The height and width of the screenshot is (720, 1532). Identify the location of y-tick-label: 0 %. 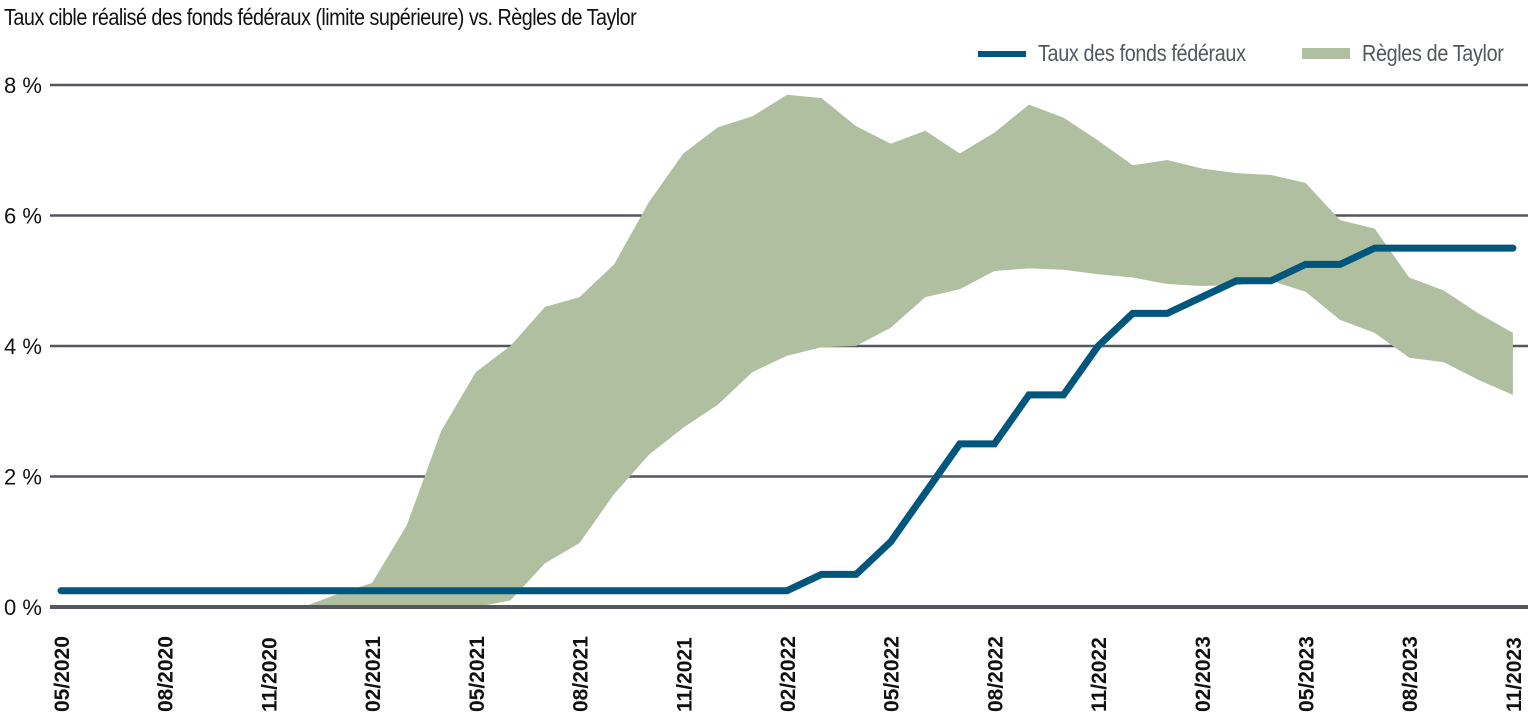
(23, 607).